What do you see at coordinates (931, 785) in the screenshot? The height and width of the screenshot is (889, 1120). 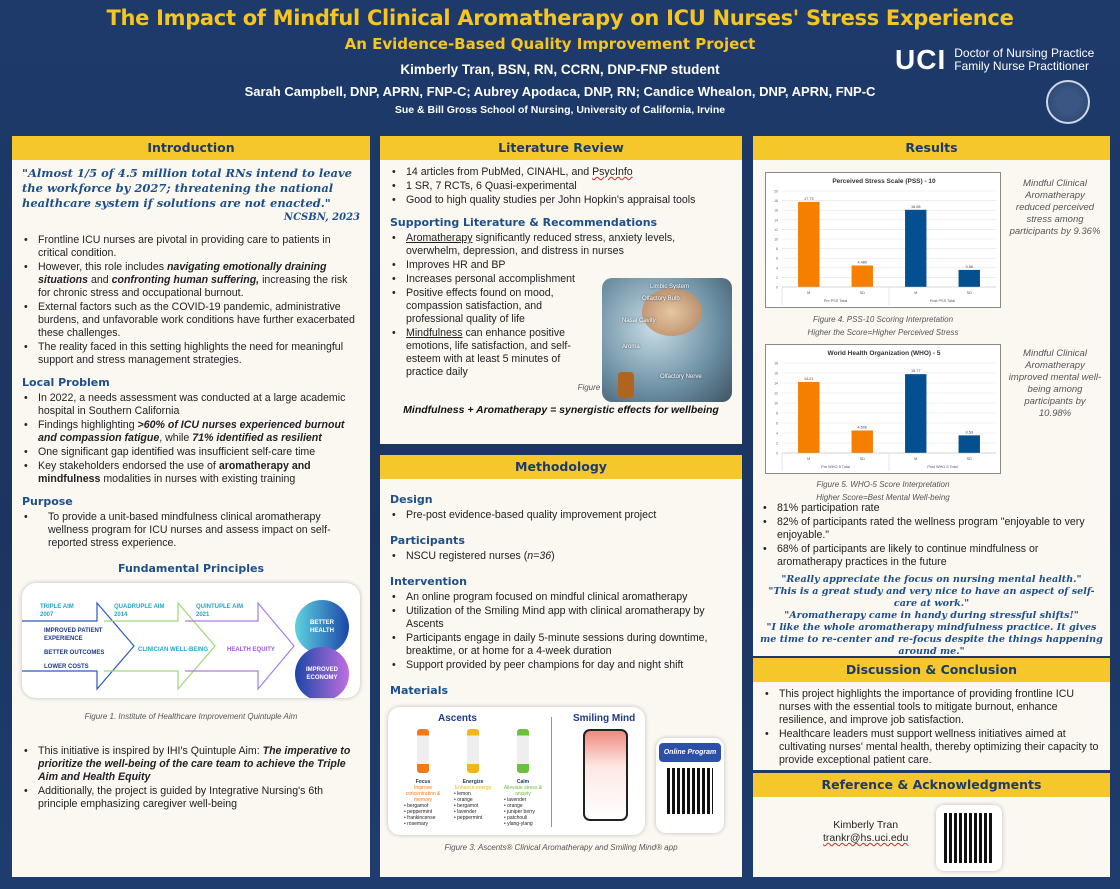 I see `section-heading: Reference & Acknowledgments` at bounding box center [931, 785].